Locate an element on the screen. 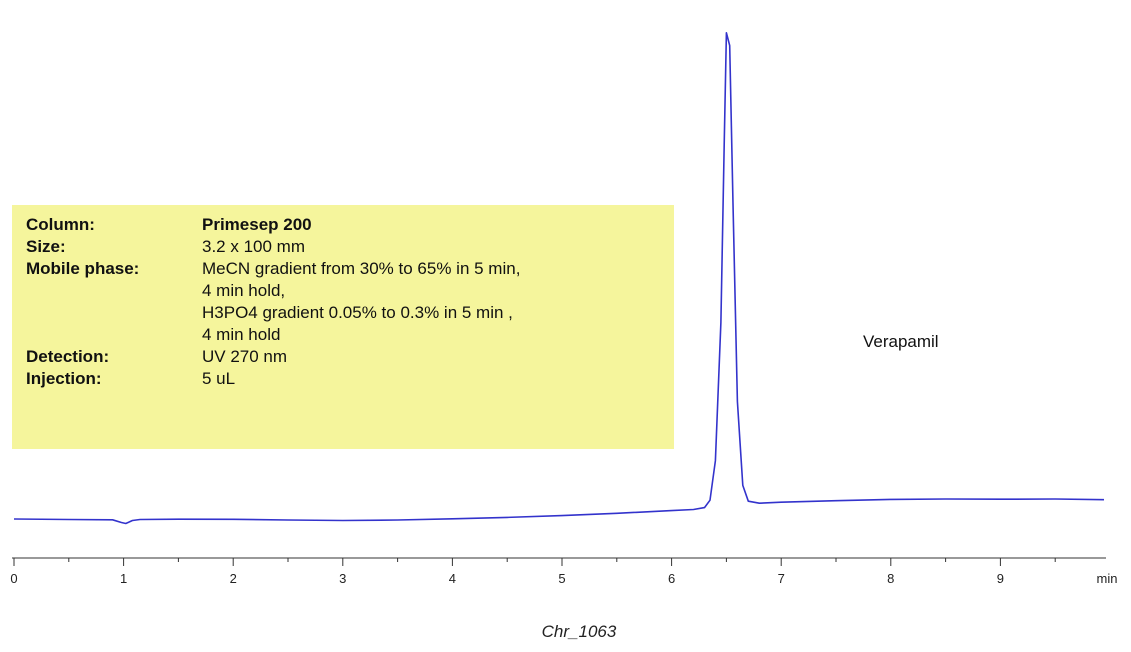  injection-value: 5 uL is located at coordinates (219, 378).